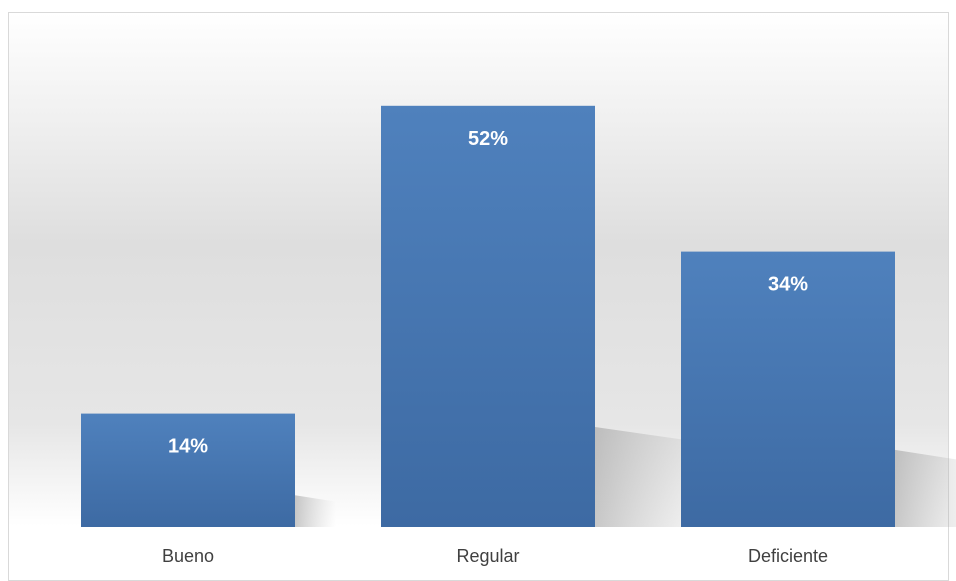 This screenshot has height=581, width=956. Describe the element at coordinates (315, 511) in the screenshot. I see `bar-shadow-bueno` at that location.